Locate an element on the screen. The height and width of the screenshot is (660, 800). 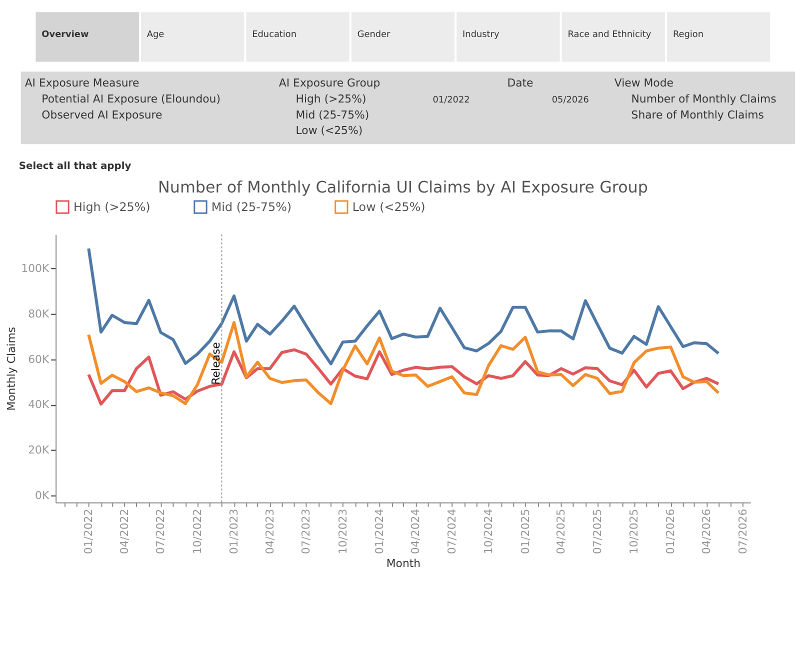
x-tick-label: 04/2024 is located at coordinates (415, 531).